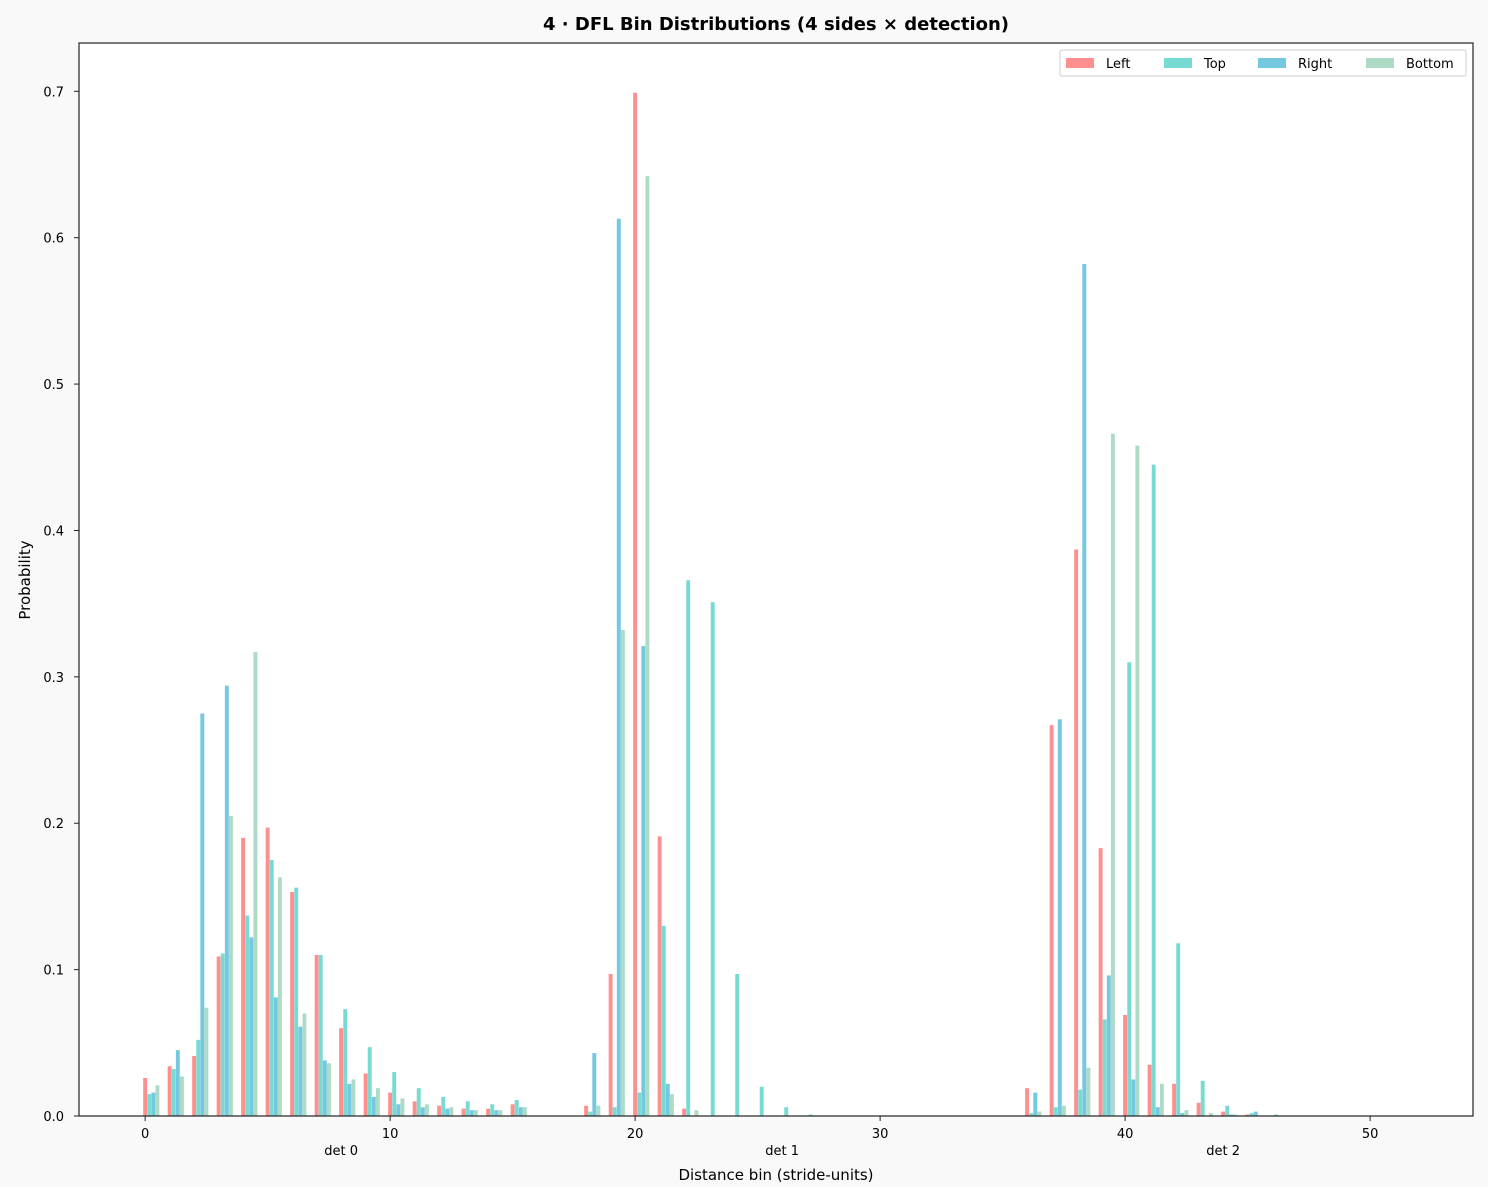  Describe the element at coordinates (1380, 63) in the screenshot. I see `legend-swatch-bottom` at that location.